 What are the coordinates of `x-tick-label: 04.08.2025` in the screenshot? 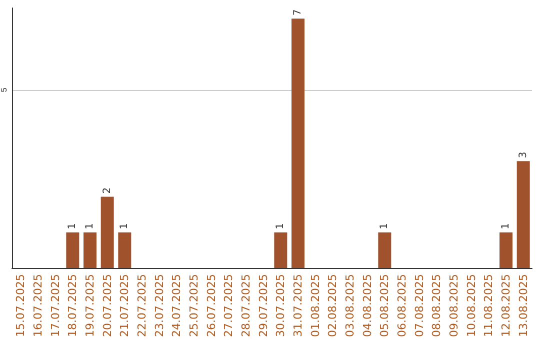 It's located at (367, 305).